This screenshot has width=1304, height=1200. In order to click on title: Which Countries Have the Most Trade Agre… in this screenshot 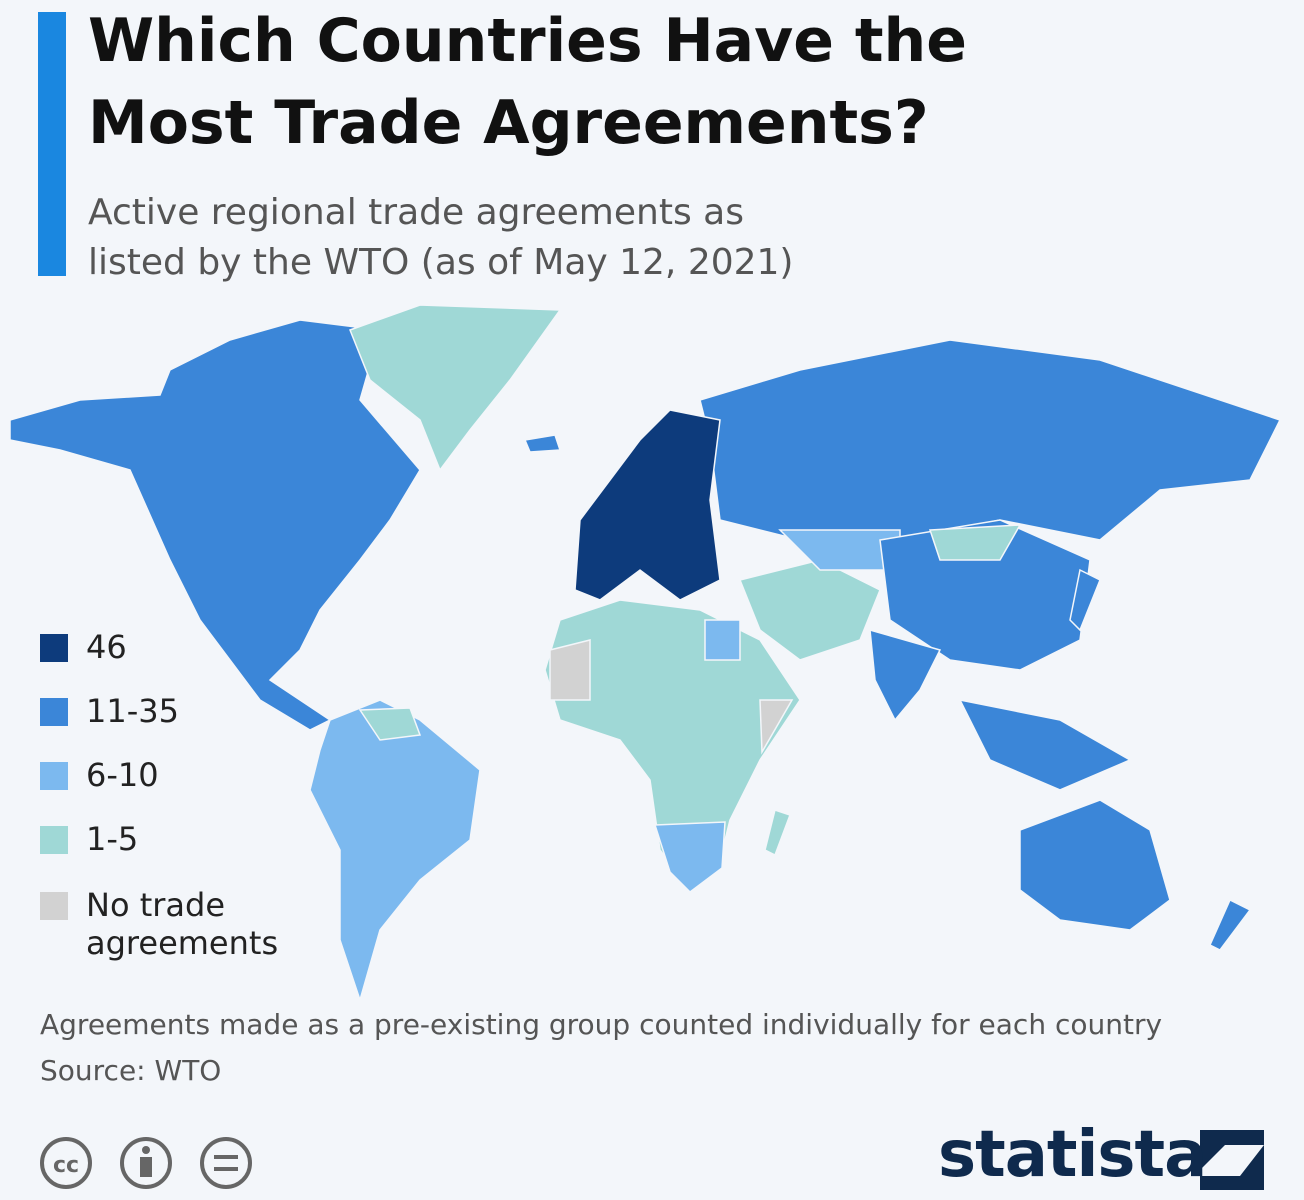, I will do `click(527, 82)`.